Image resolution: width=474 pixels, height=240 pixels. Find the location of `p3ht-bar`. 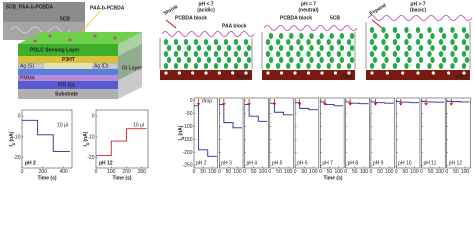

p3ht-bar is located at coordinates (418, 75).